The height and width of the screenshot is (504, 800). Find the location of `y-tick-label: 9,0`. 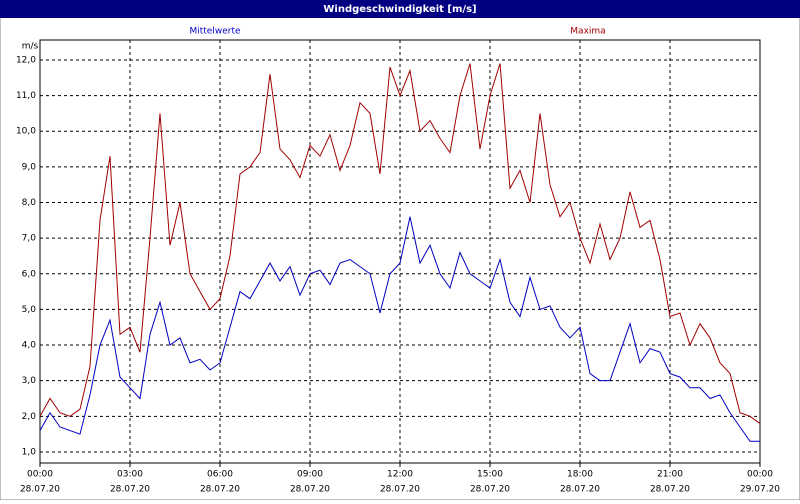

y-tick-label: 9,0 is located at coordinates (29, 167).